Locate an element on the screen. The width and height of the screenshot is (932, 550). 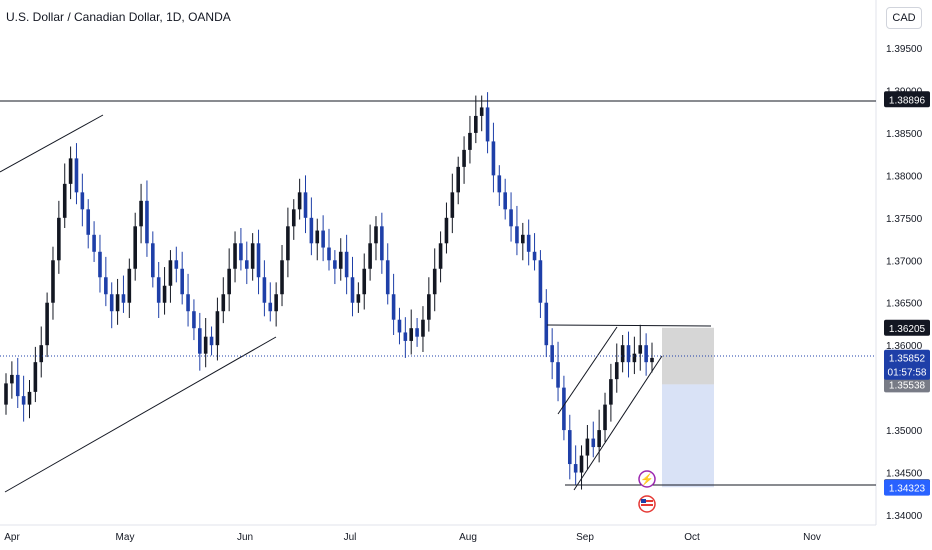
x-tick-label: Jun is located at coordinates (245, 537).